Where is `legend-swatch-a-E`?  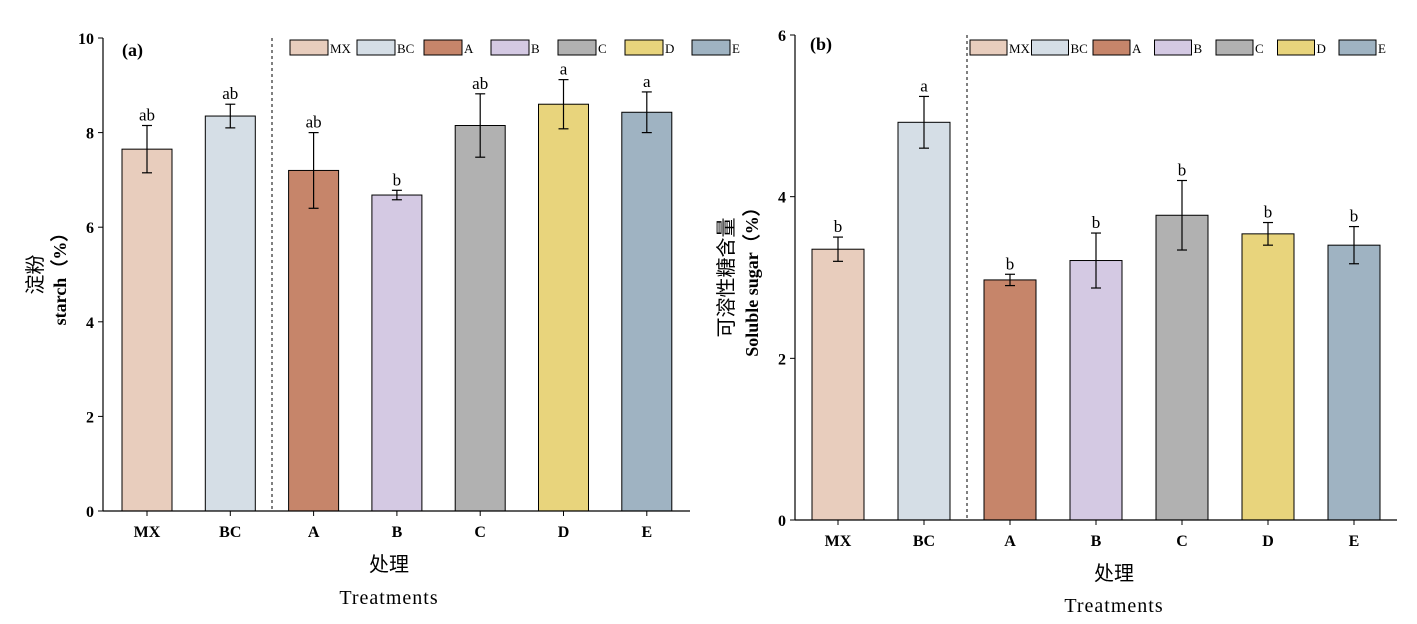 legend-swatch-a-E is located at coordinates (711, 47).